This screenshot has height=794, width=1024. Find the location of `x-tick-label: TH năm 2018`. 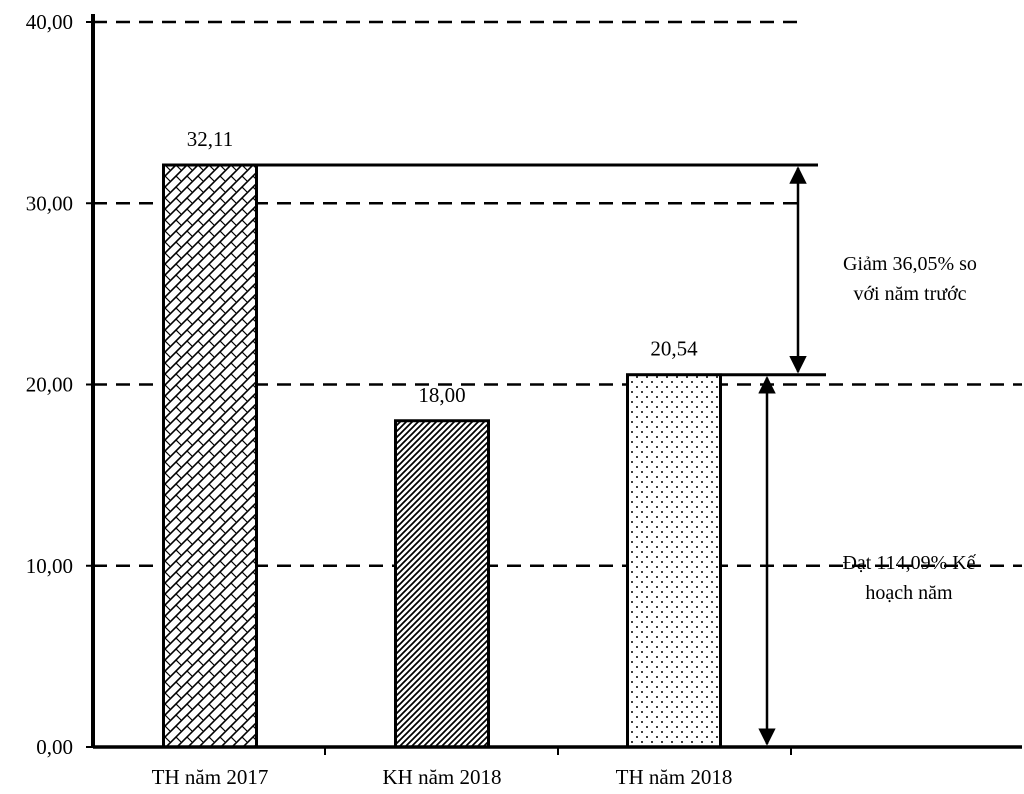

x-tick-label: TH năm 2018 is located at coordinates (674, 777).